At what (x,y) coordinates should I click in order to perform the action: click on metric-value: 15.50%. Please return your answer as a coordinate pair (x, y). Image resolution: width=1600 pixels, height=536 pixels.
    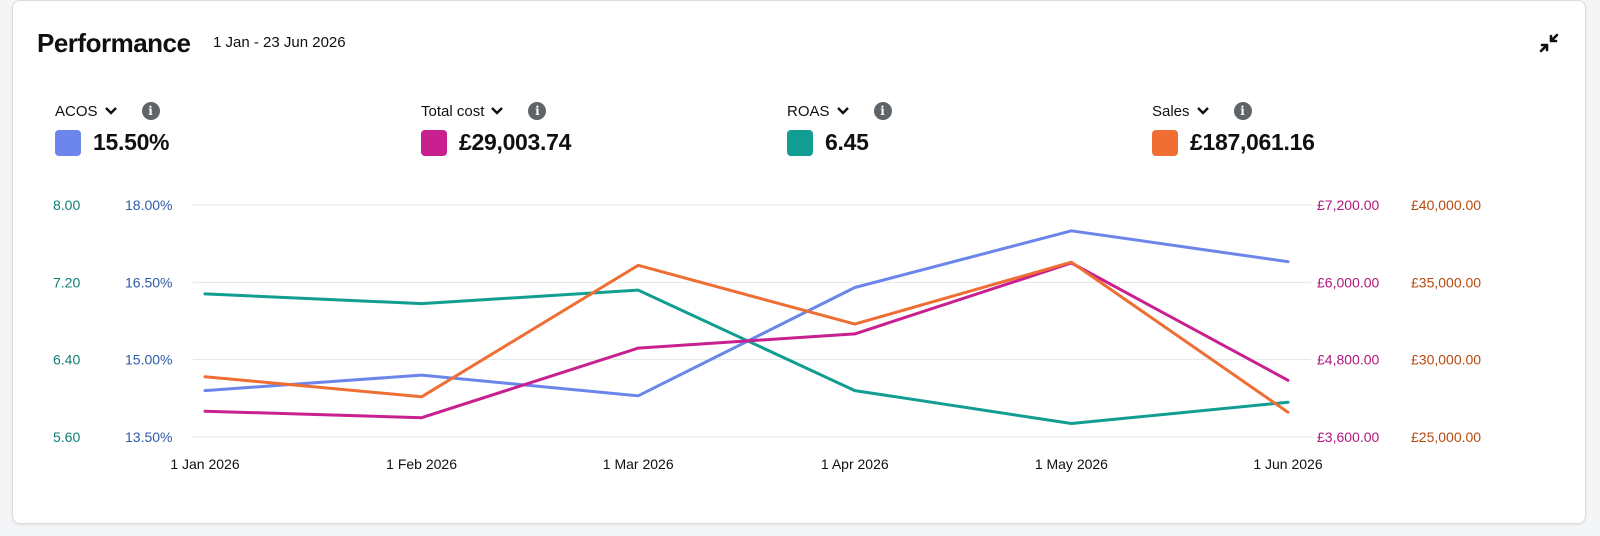
    Looking at the image, I should click on (131, 142).